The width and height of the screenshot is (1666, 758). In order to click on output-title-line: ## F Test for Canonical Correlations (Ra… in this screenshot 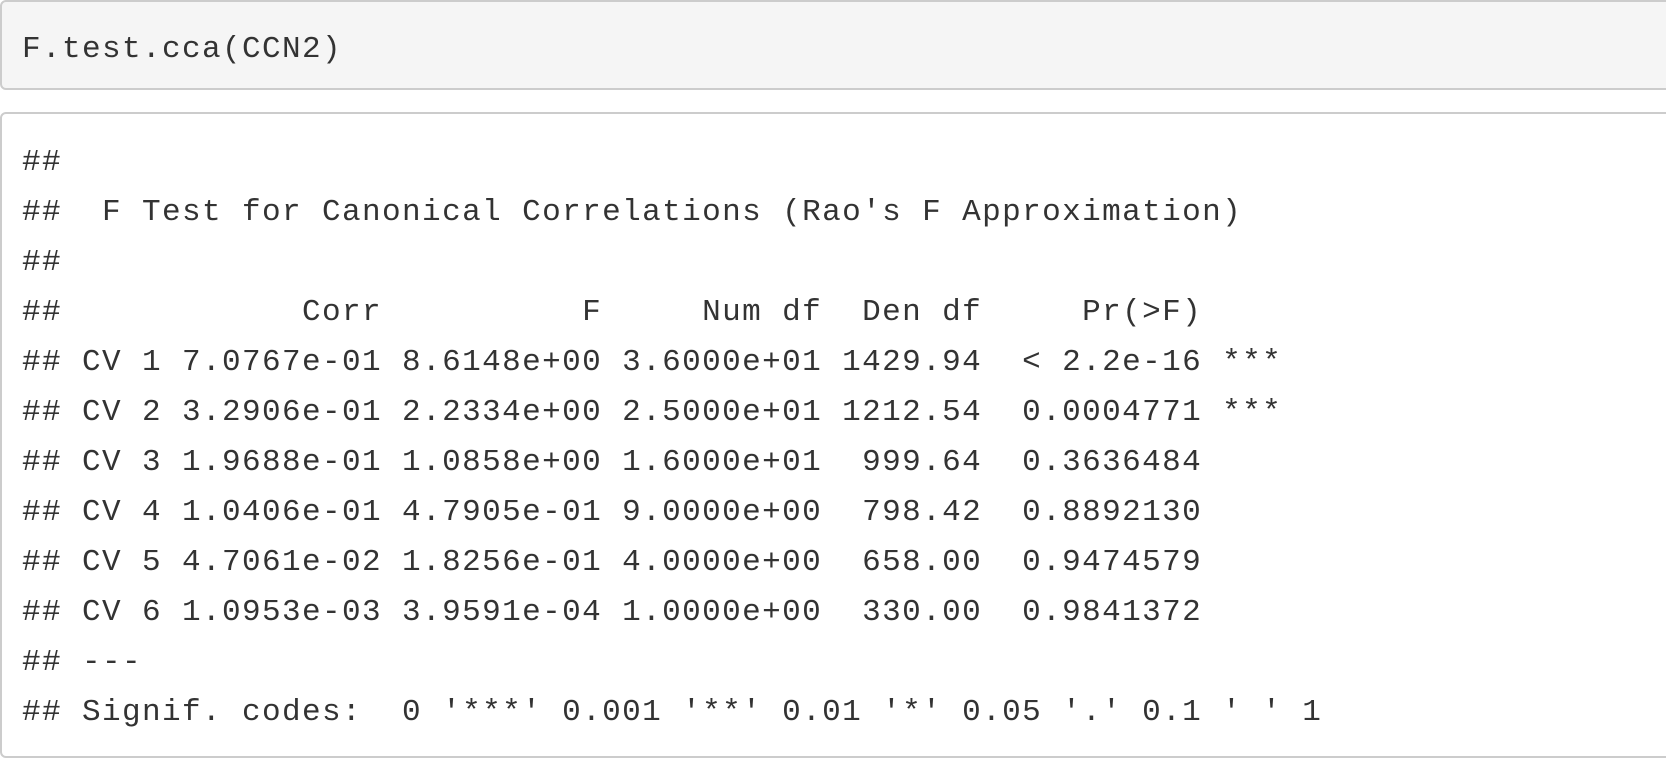, I will do `click(632, 212)`.